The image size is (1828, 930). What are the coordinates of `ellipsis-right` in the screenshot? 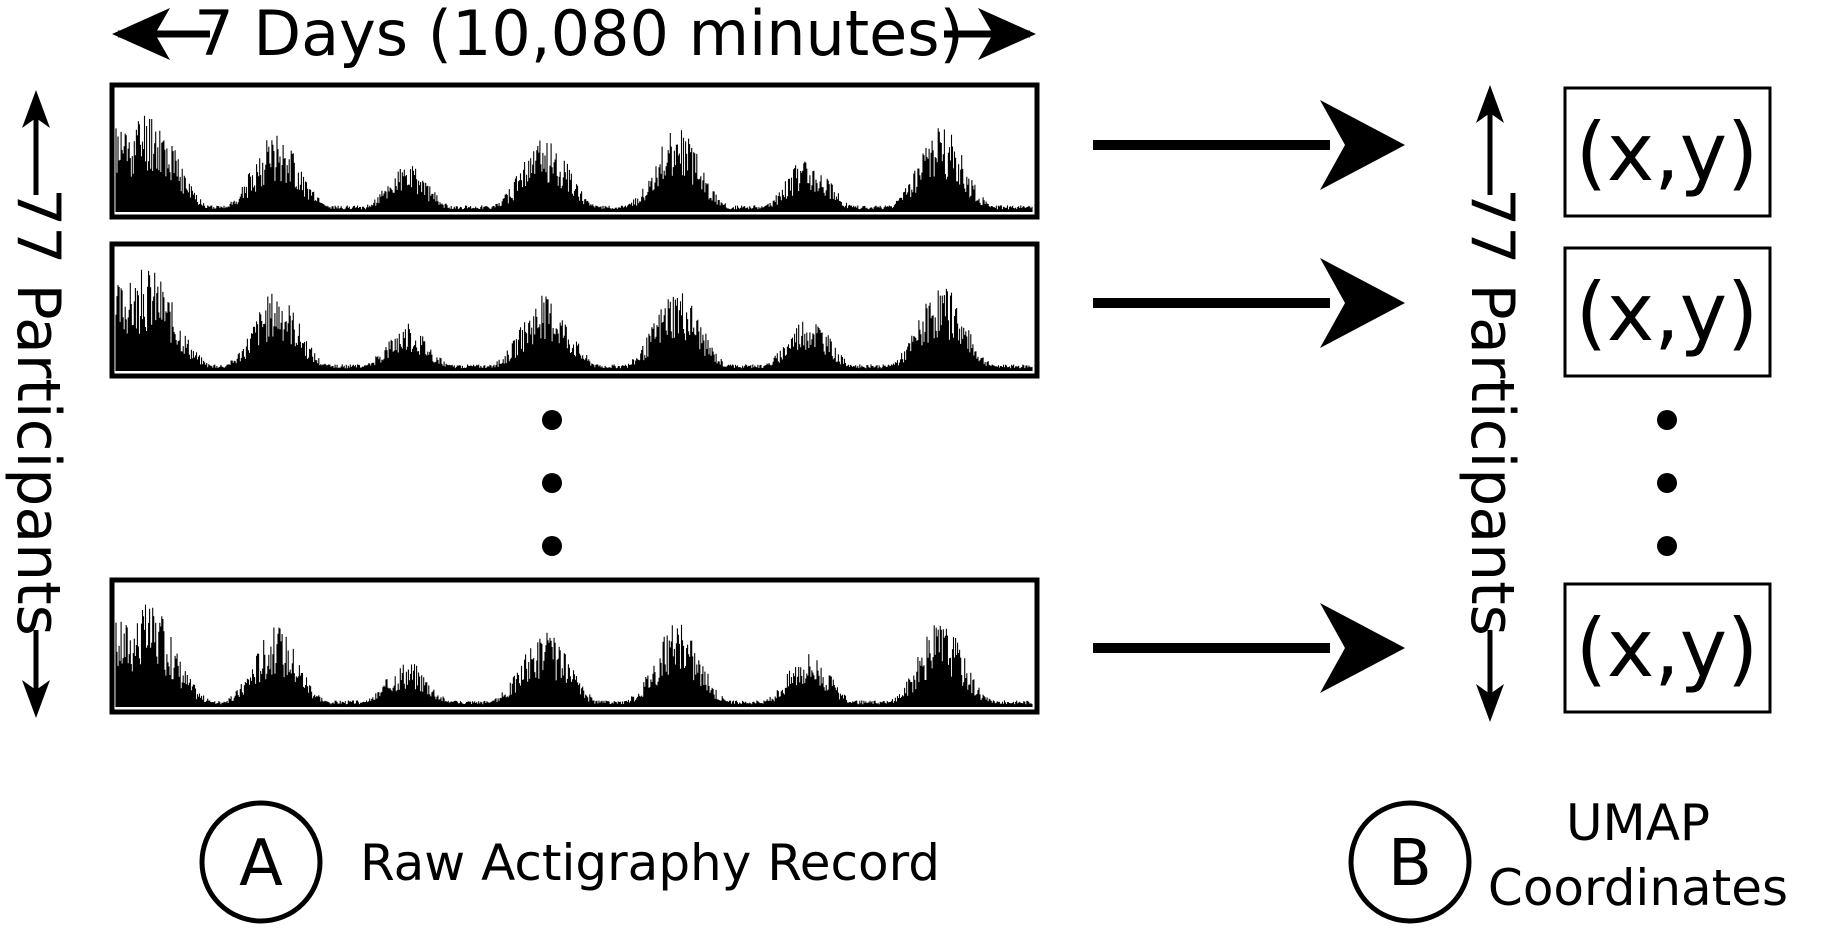 It's located at (1667, 483).